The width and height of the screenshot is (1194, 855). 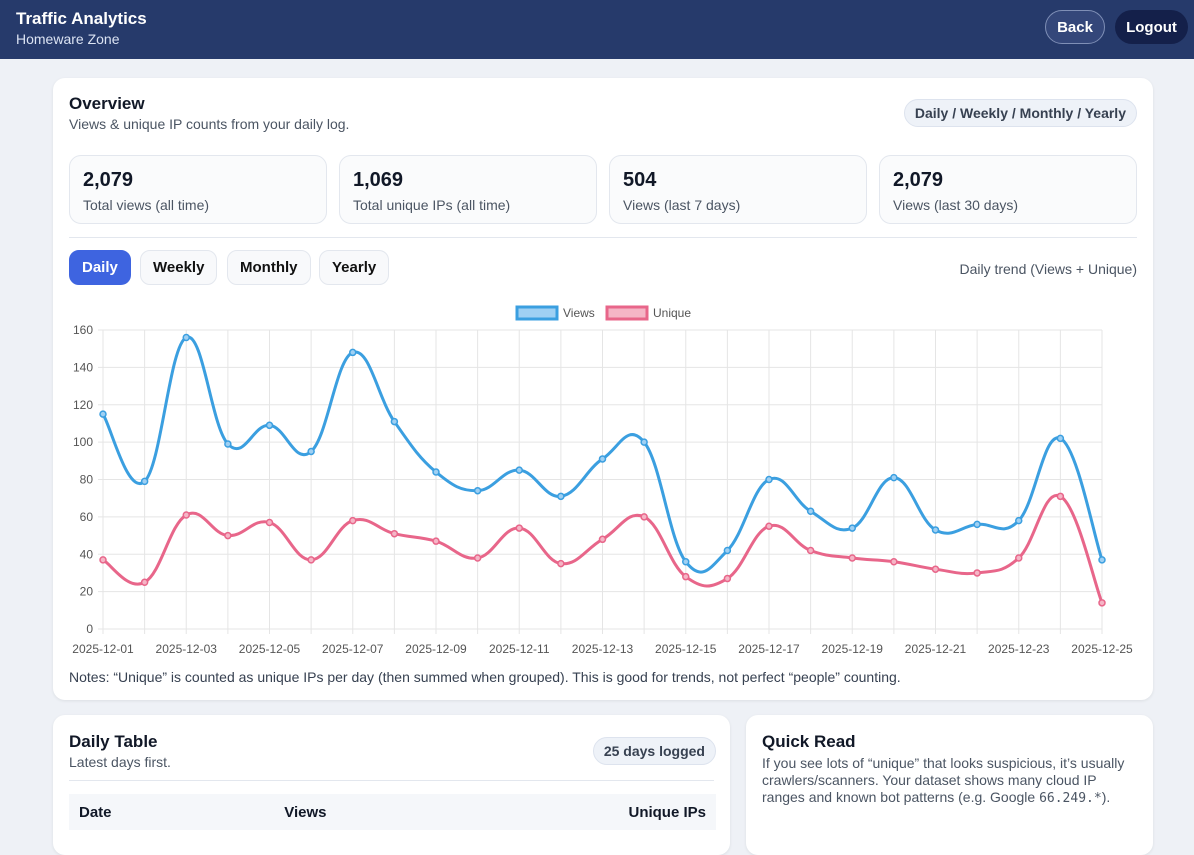 I want to click on x-tick-label: 2025-12-19, so click(x=853, y=649).